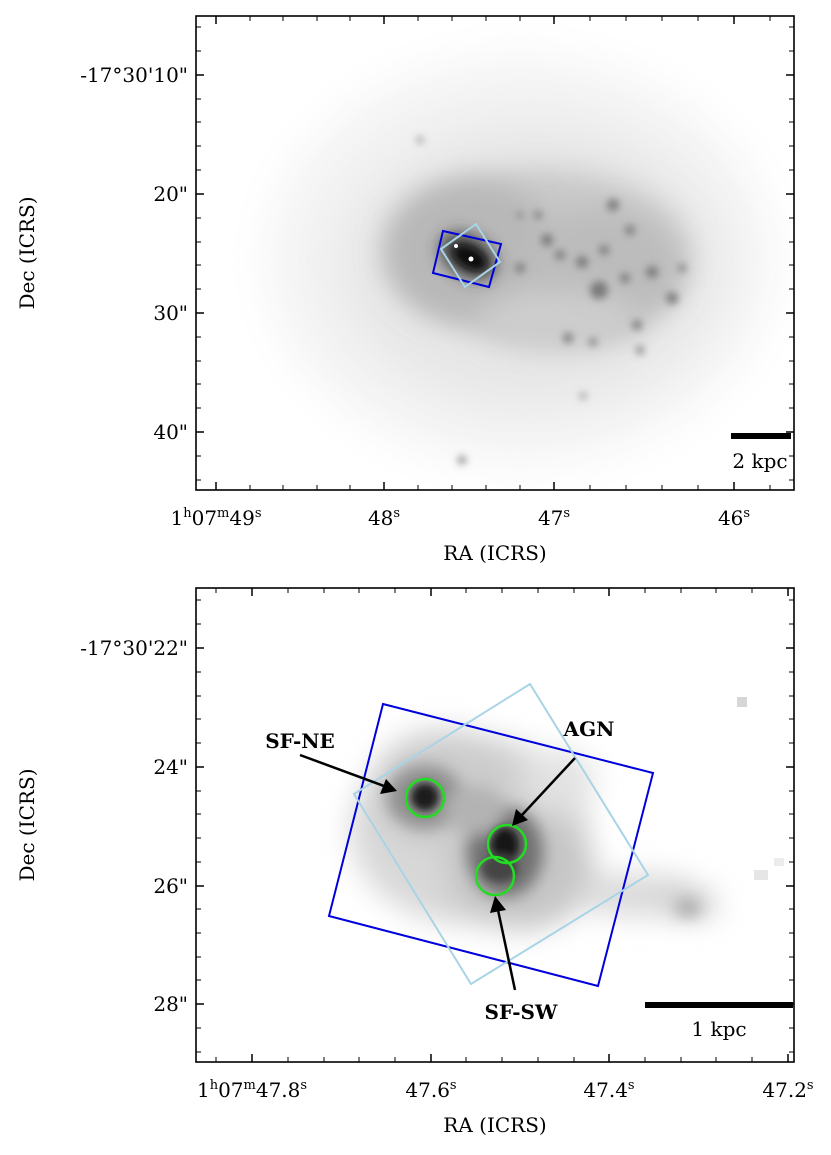  I want to click on bottom-xtick-label: 47.6s, so click(430, 1090).